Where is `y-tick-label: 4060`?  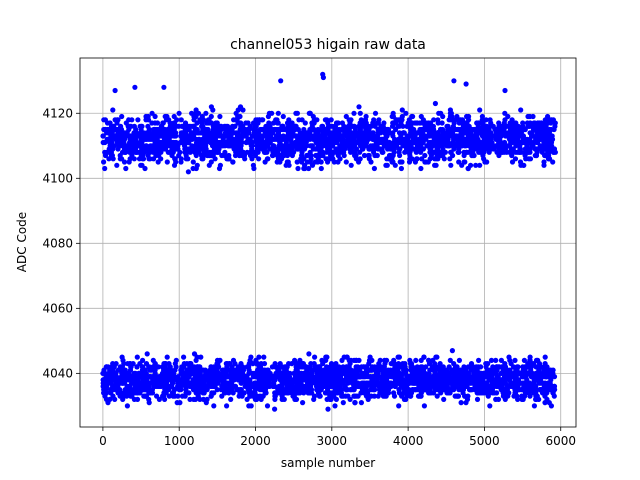 y-tick-label: 4060 is located at coordinates (57, 308).